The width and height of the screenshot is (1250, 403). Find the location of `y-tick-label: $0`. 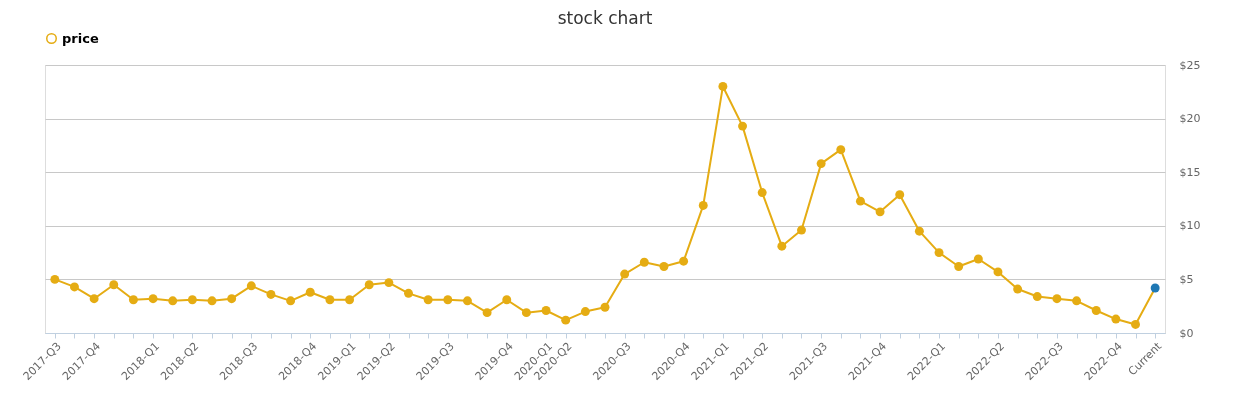

y-tick-label: $0 is located at coordinates (1186, 333).